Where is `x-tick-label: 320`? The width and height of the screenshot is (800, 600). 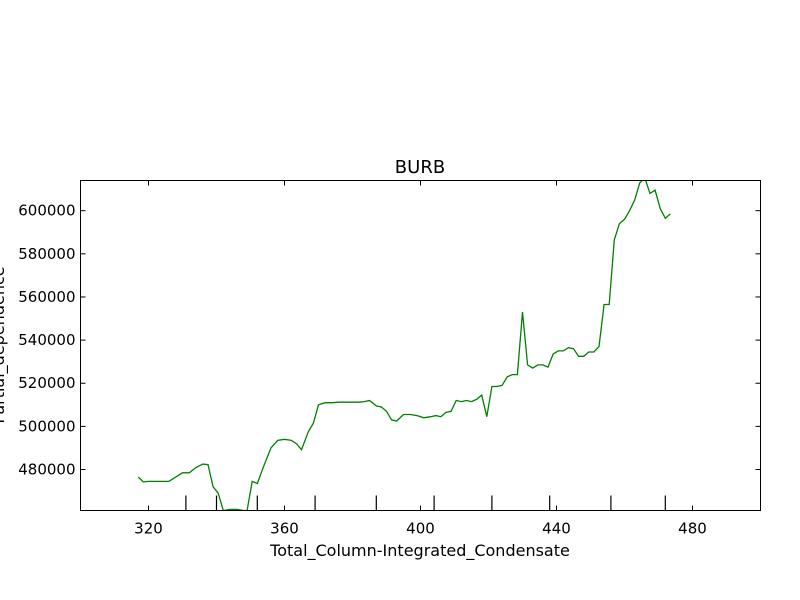
x-tick-label: 320 is located at coordinates (148, 529).